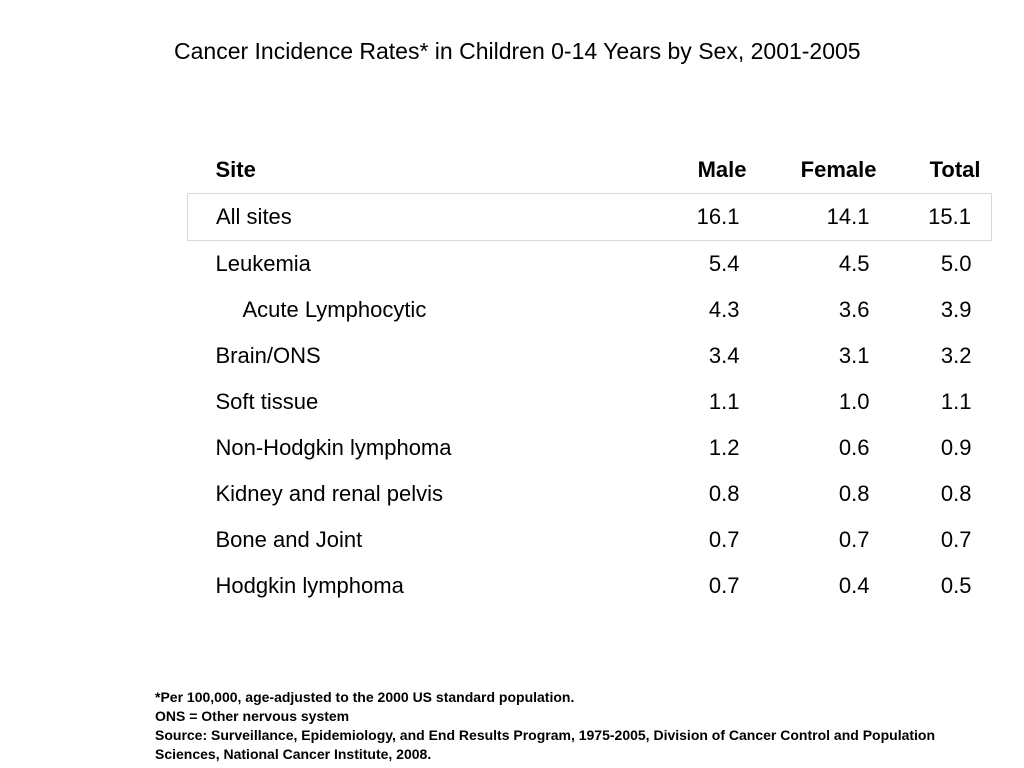 Image resolution: width=1024 pixels, height=768 pixels. What do you see at coordinates (289, 539) in the screenshot?
I see `site-cell: Bone and Joint` at bounding box center [289, 539].